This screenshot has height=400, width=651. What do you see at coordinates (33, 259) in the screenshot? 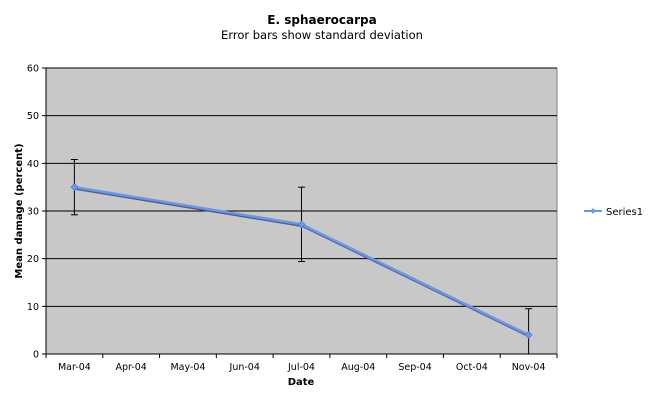
I see `y-tick-label-20: 20` at bounding box center [33, 259].